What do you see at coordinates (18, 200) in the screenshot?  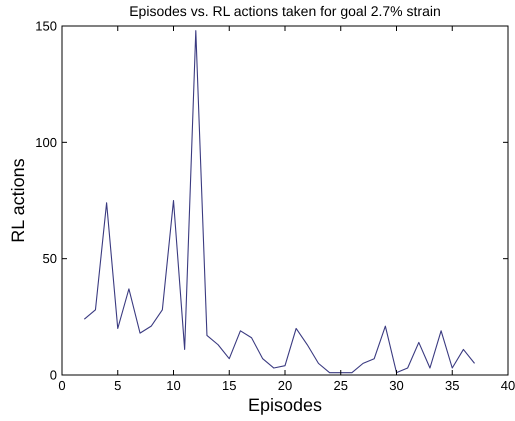 I see `y-axis-title: RL actions` at bounding box center [18, 200].